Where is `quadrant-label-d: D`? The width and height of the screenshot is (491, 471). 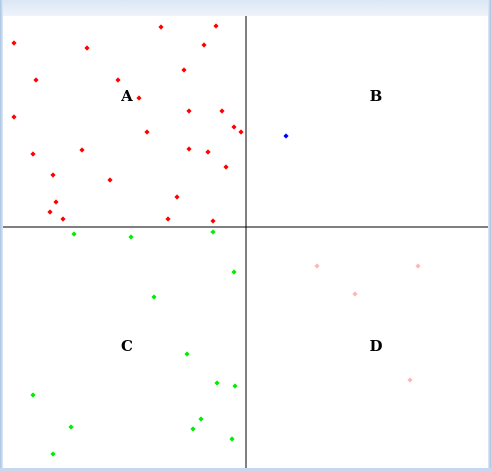 quadrant-label-d: D is located at coordinates (375, 346).